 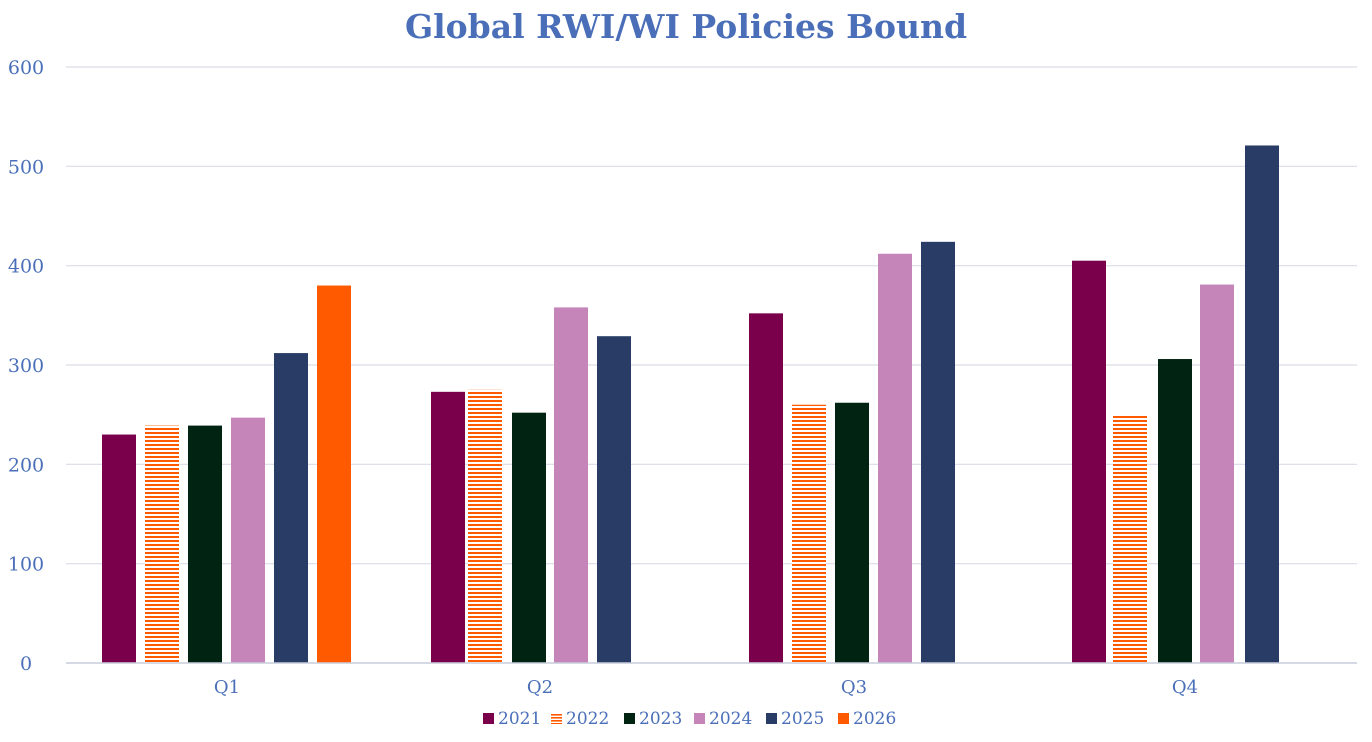 I want to click on legend-item-2024: 2024, so click(x=723, y=719).